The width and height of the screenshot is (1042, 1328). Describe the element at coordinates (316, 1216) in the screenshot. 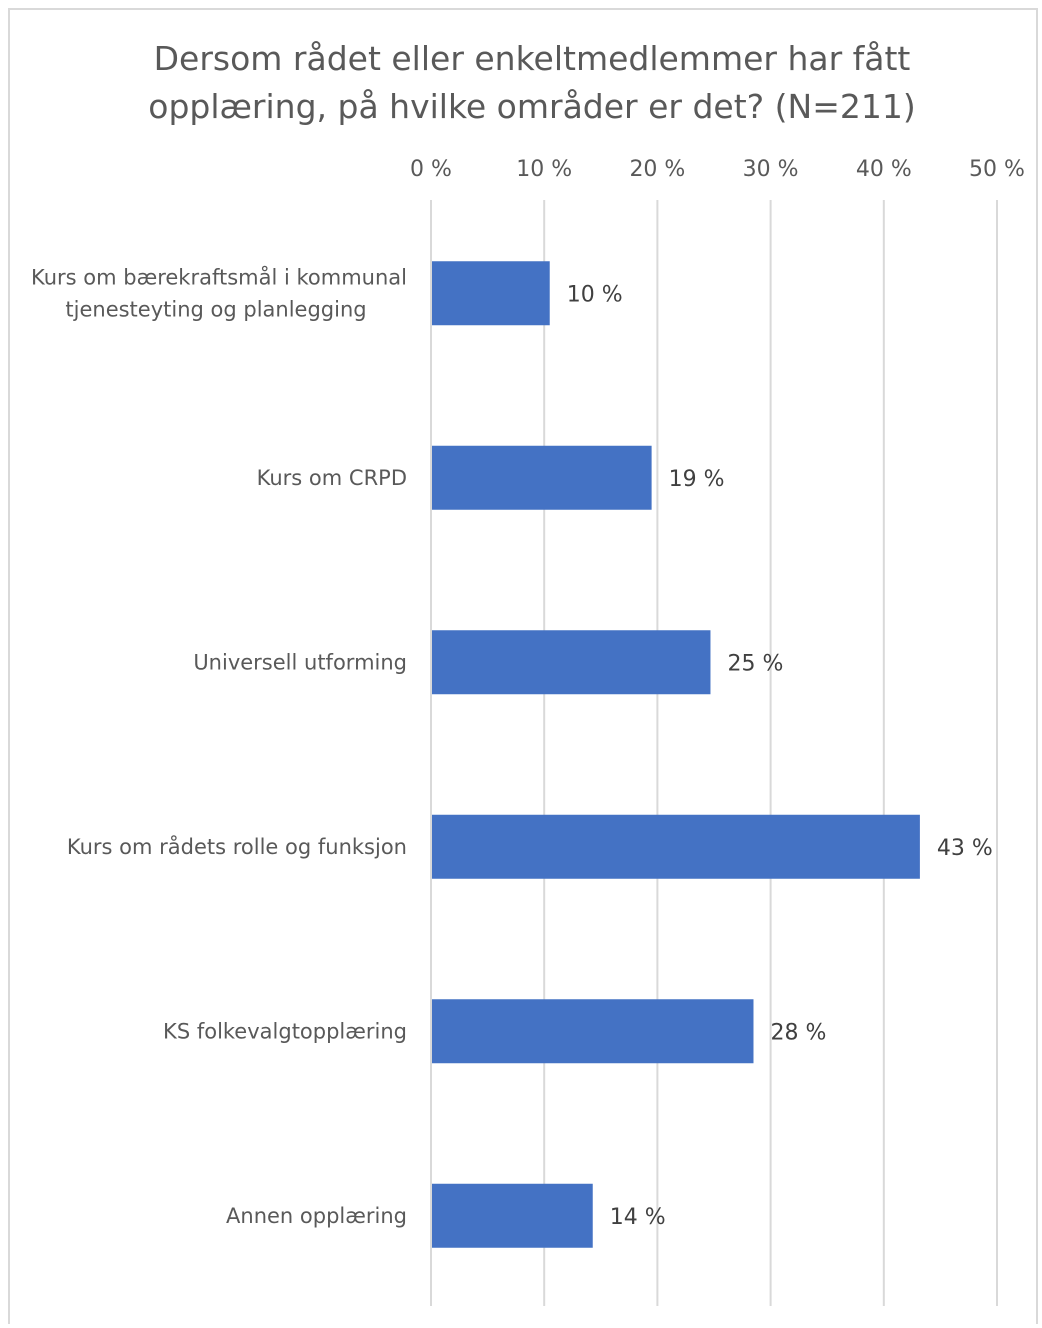

I see `category-label-6: Annen opplæring` at that location.